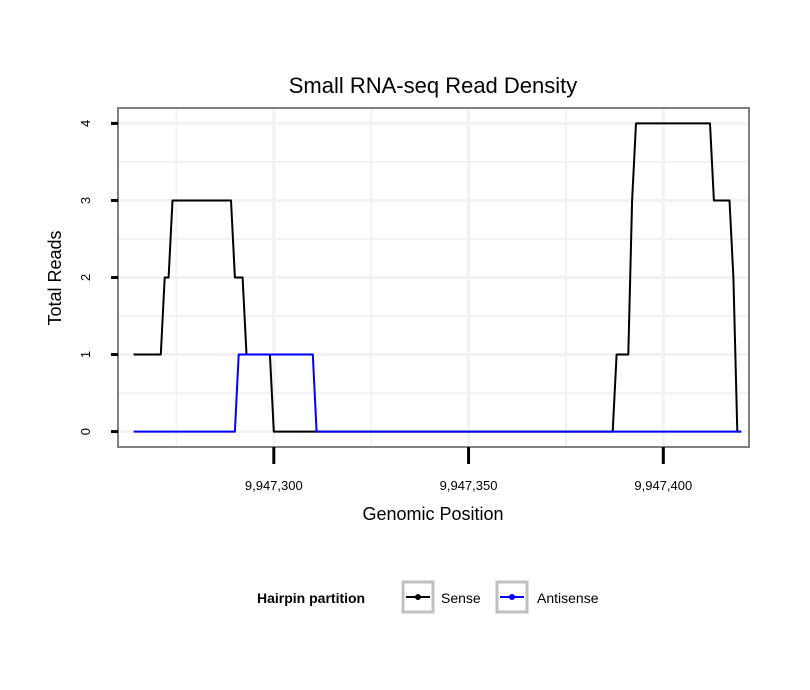 The height and width of the screenshot is (690, 810). What do you see at coordinates (432, 514) in the screenshot?
I see `x-axis-title: Genomic Position` at bounding box center [432, 514].